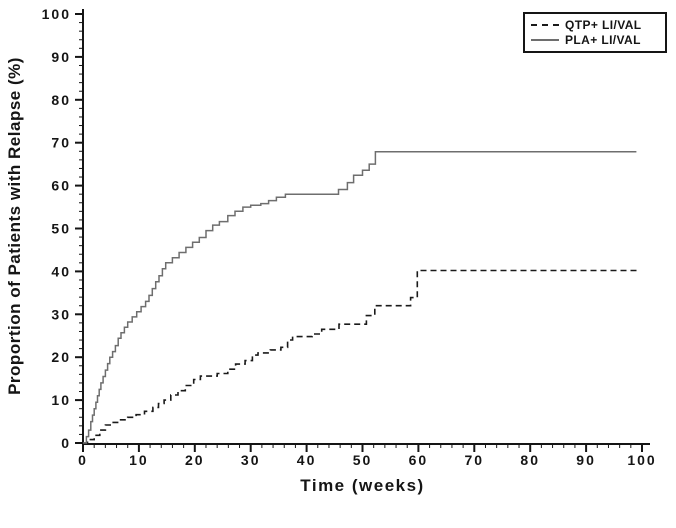 The width and height of the screenshot is (676, 528). I want to click on y-tick-label: 30, so click(61, 314).